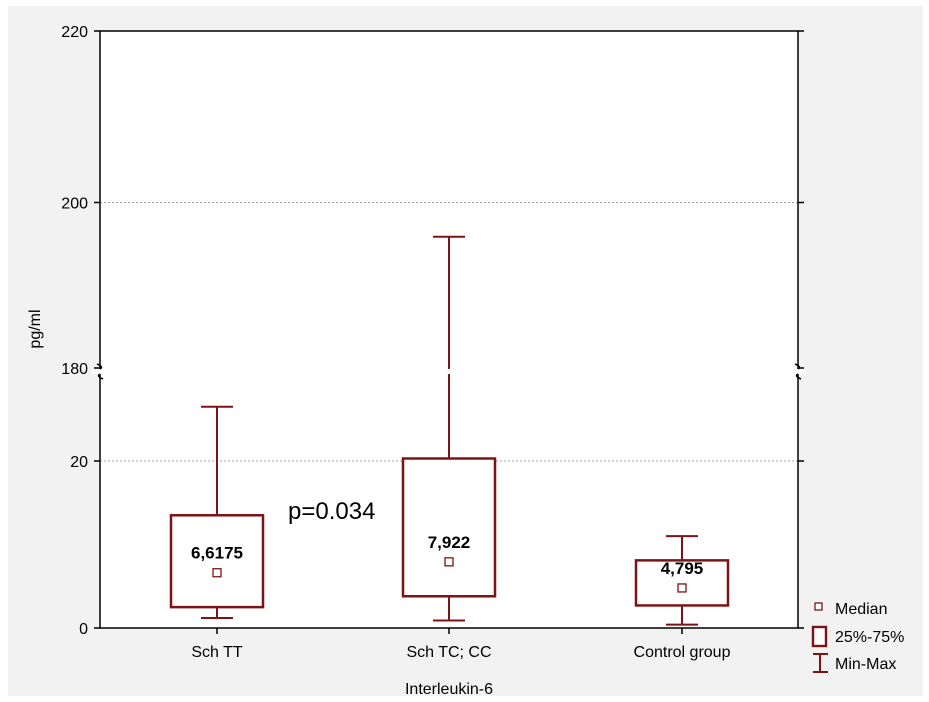 This screenshot has height=702, width=929. What do you see at coordinates (448, 652) in the screenshot?
I see `x-tick-label: Sch TC; CC` at bounding box center [448, 652].